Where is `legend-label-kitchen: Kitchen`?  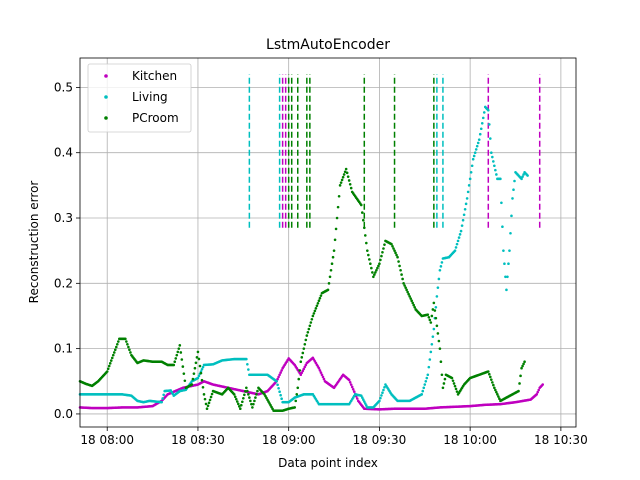 legend-label-kitchen: Kitchen is located at coordinates (154, 76).